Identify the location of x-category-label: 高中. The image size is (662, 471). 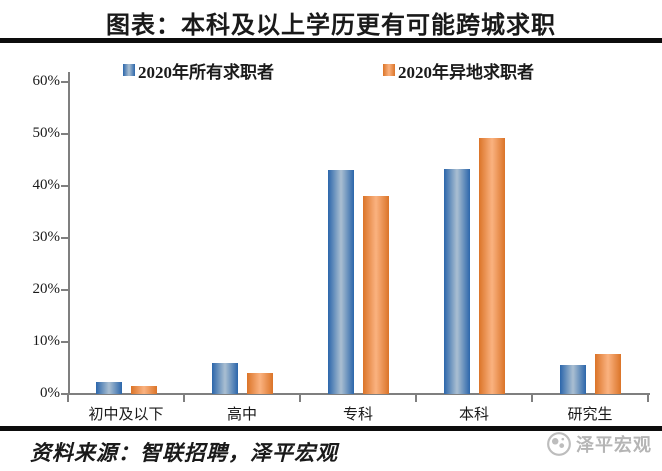
(241, 415).